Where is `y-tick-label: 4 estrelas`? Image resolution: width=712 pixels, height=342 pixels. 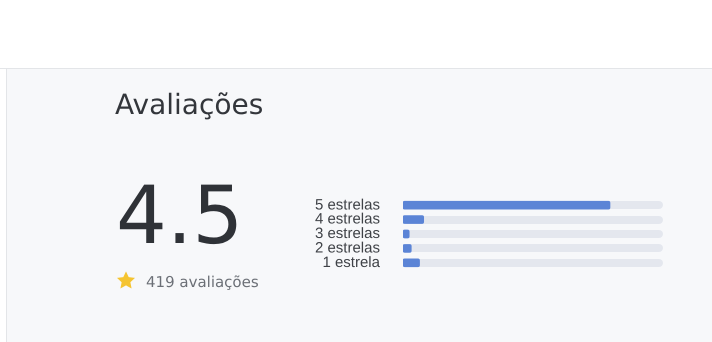
y-tick-label: 4 estrelas is located at coordinates (347, 219).